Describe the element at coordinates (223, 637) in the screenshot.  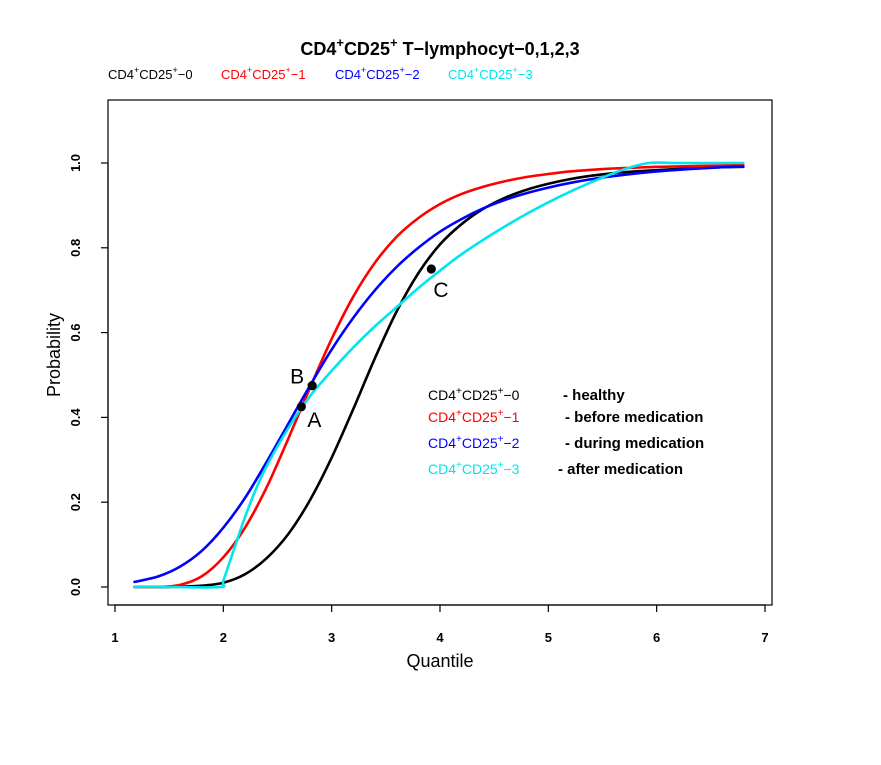
I see `x-tick-label-2: 2` at that location.